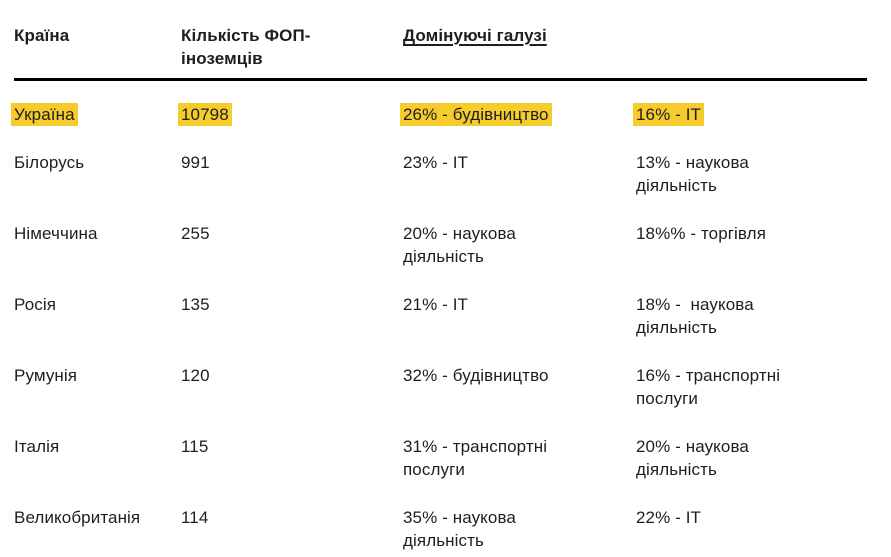 This screenshot has height=557, width=891. What do you see at coordinates (723, 114) in the screenshot?
I see `industry-secondary-cell: 16% - IT` at bounding box center [723, 114].